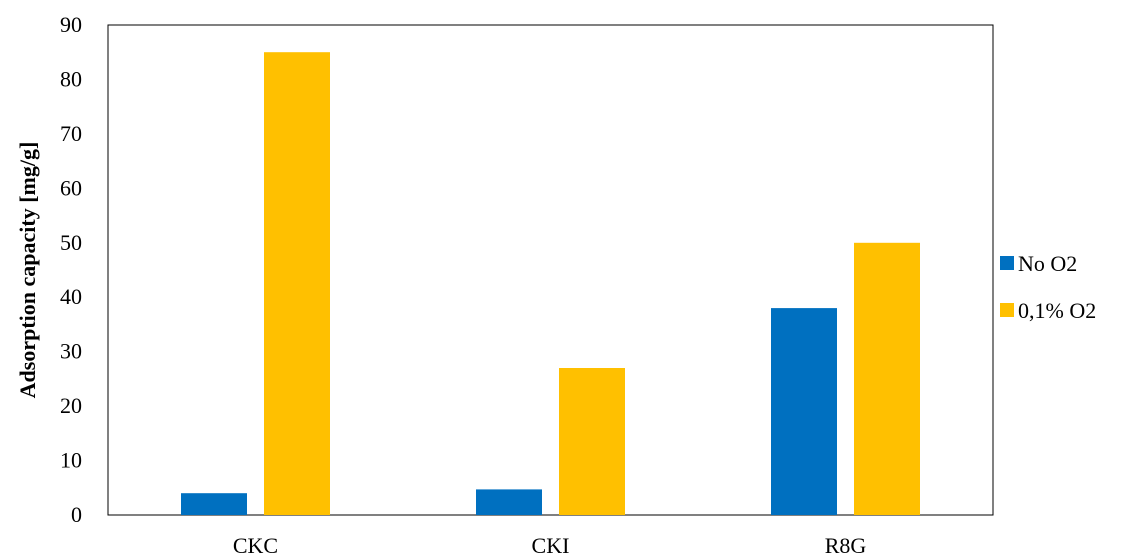 This screenshot has width=1123, height=560. What do you see at coordinates (1057, 310) in the screenshot?
I see `legend-label: 0,1% O2` at bounding box center [1057, 310].